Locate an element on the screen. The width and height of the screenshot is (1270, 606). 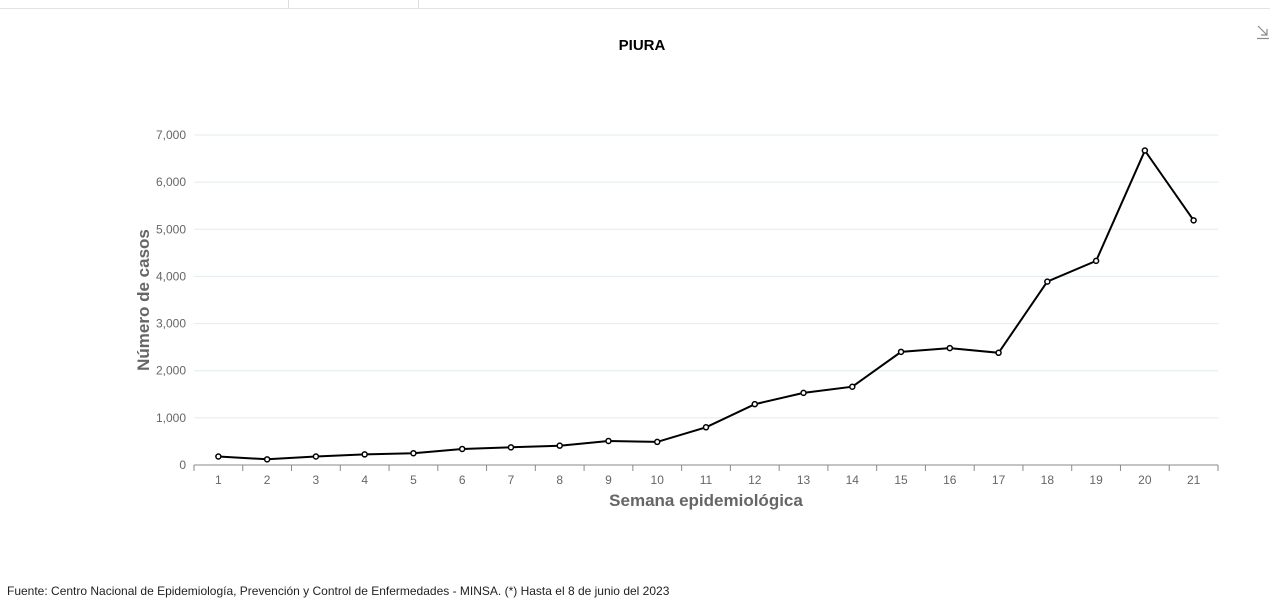
x-tick-label: 1 is located at coordinates (218, 480).